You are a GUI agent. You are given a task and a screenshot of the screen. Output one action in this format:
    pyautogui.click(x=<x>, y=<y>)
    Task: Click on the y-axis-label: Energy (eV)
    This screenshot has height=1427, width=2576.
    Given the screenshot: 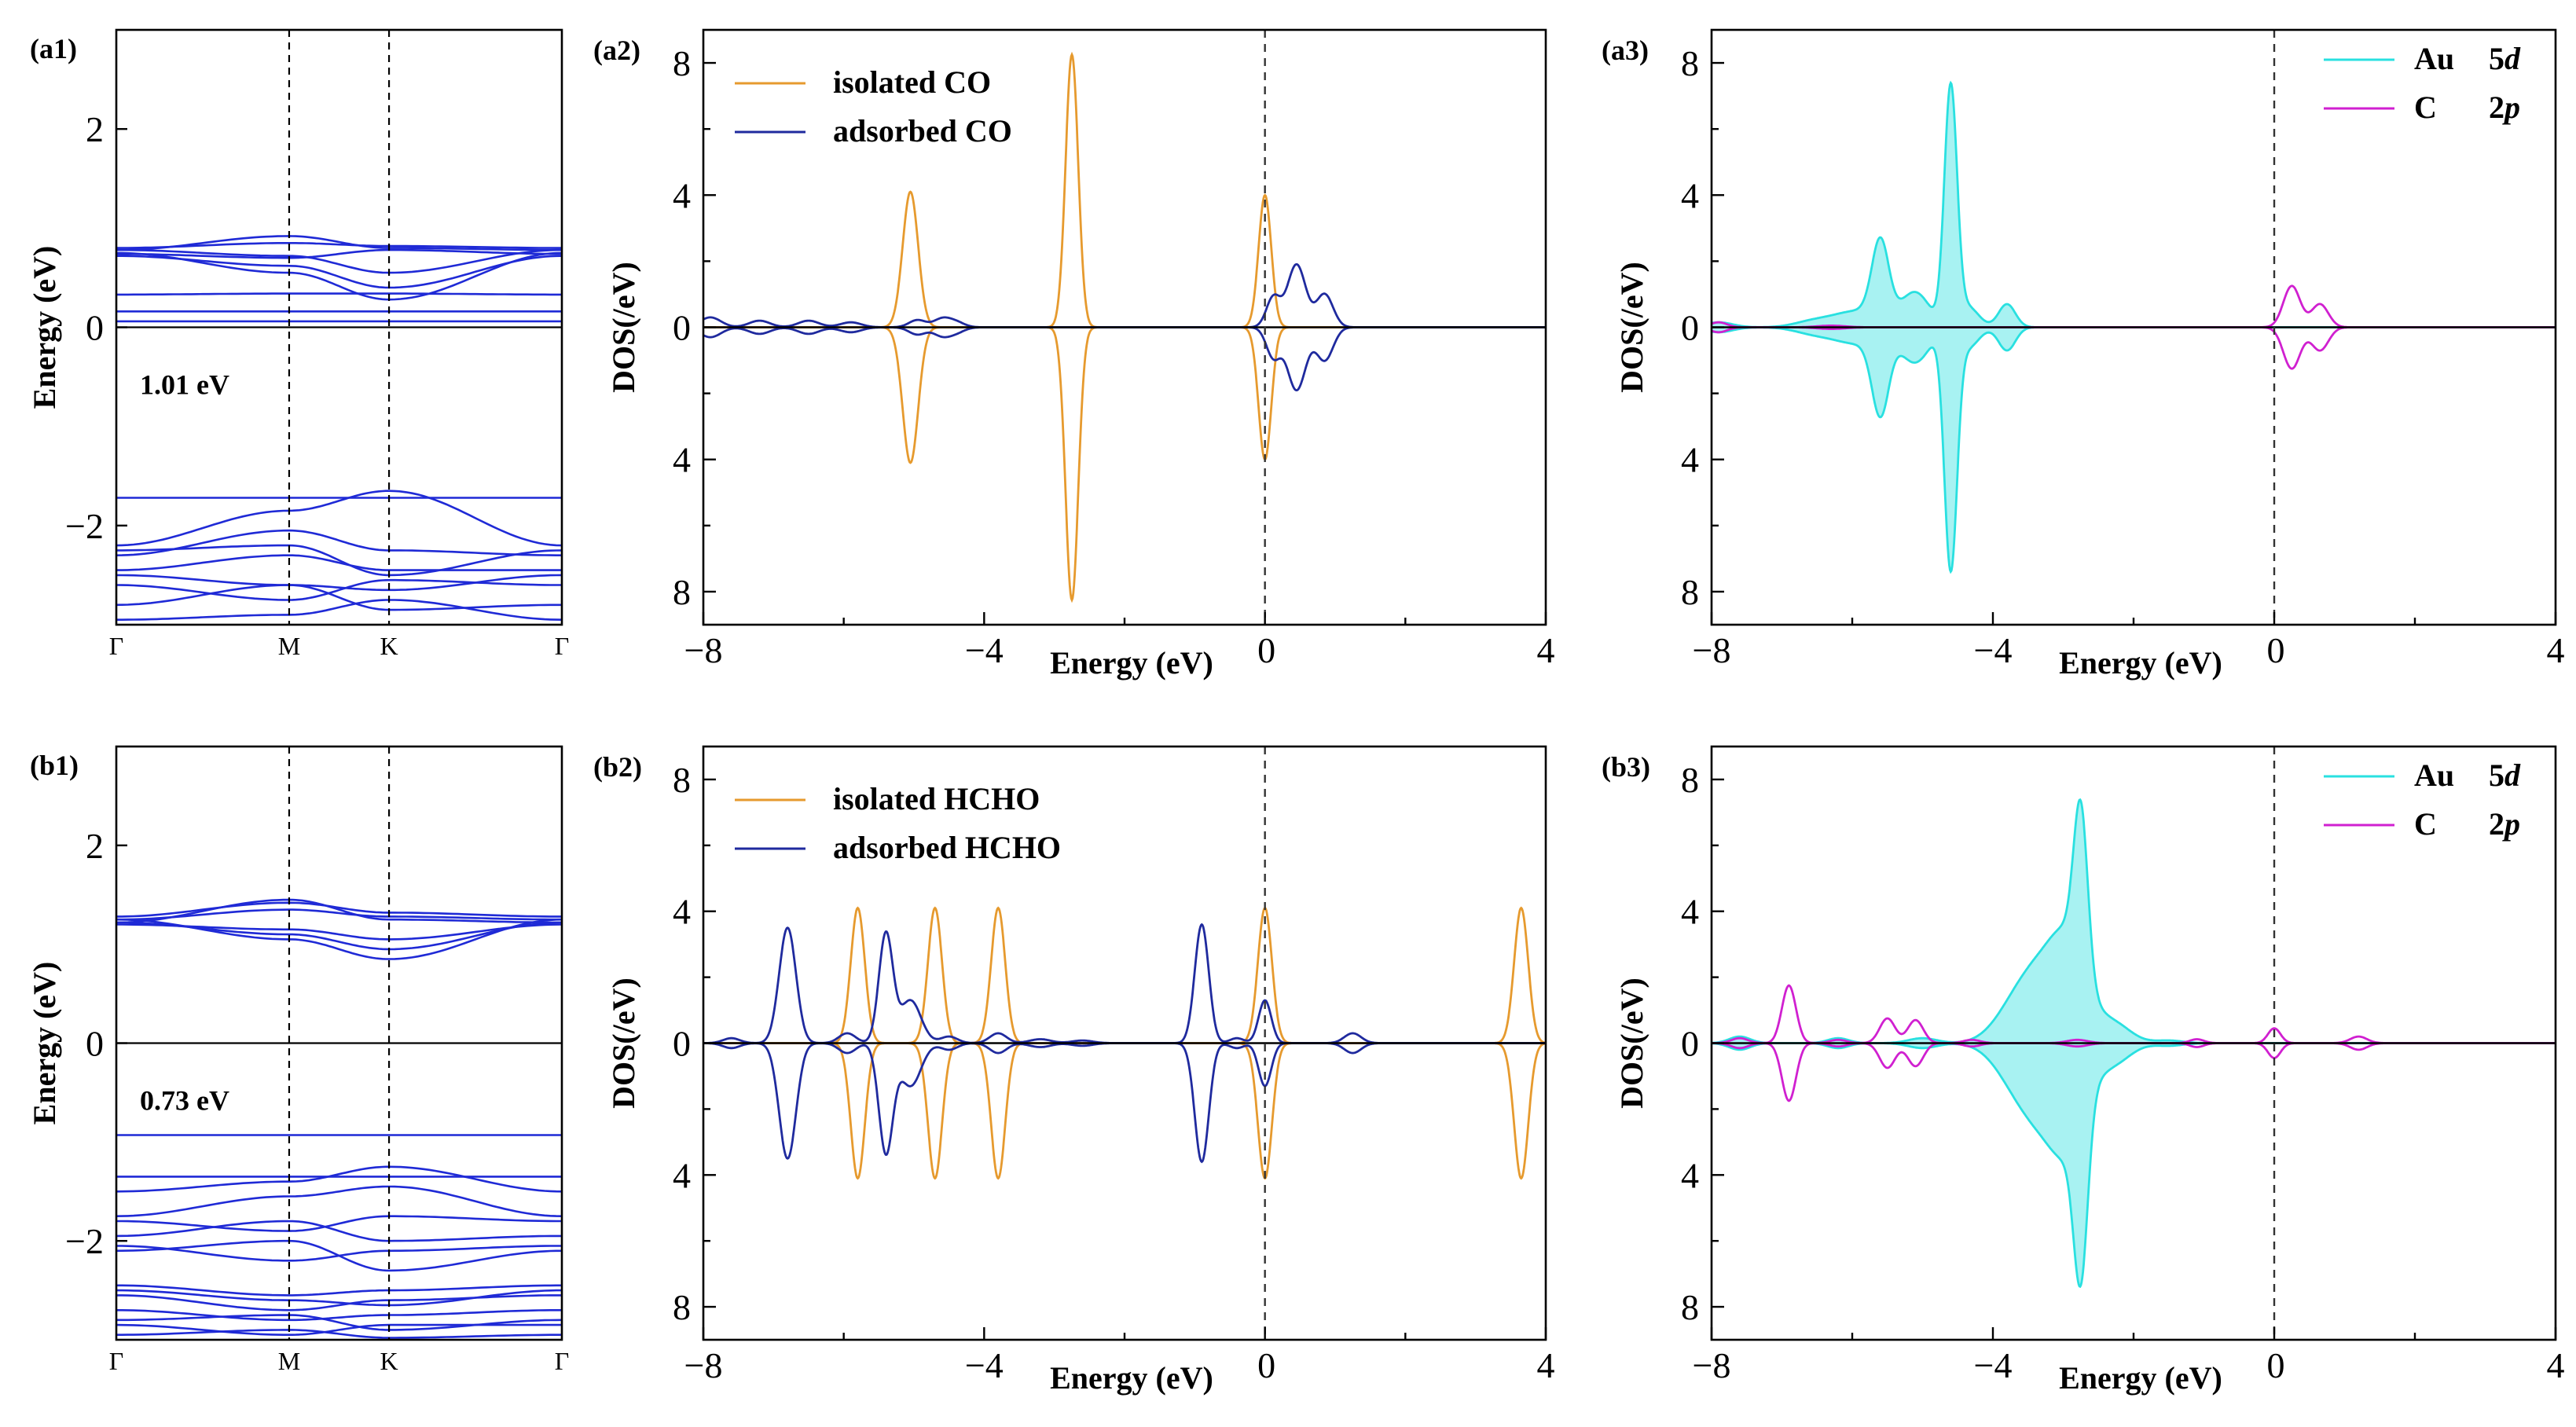 What is the action you would take?
    pyautogui.click(x=44, y=327)
    